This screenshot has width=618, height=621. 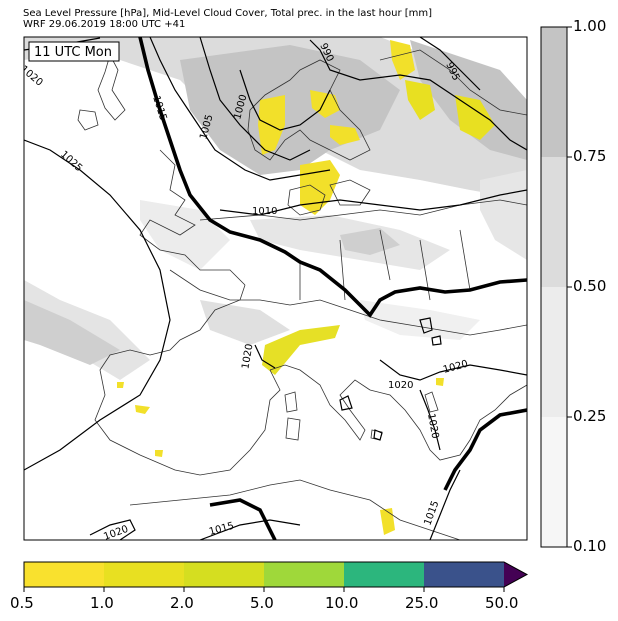 What do you see at coordinates (422, 603) in the screenshot?
I see `precip-tick-label: 25.0` at bounding box center [422, 603].